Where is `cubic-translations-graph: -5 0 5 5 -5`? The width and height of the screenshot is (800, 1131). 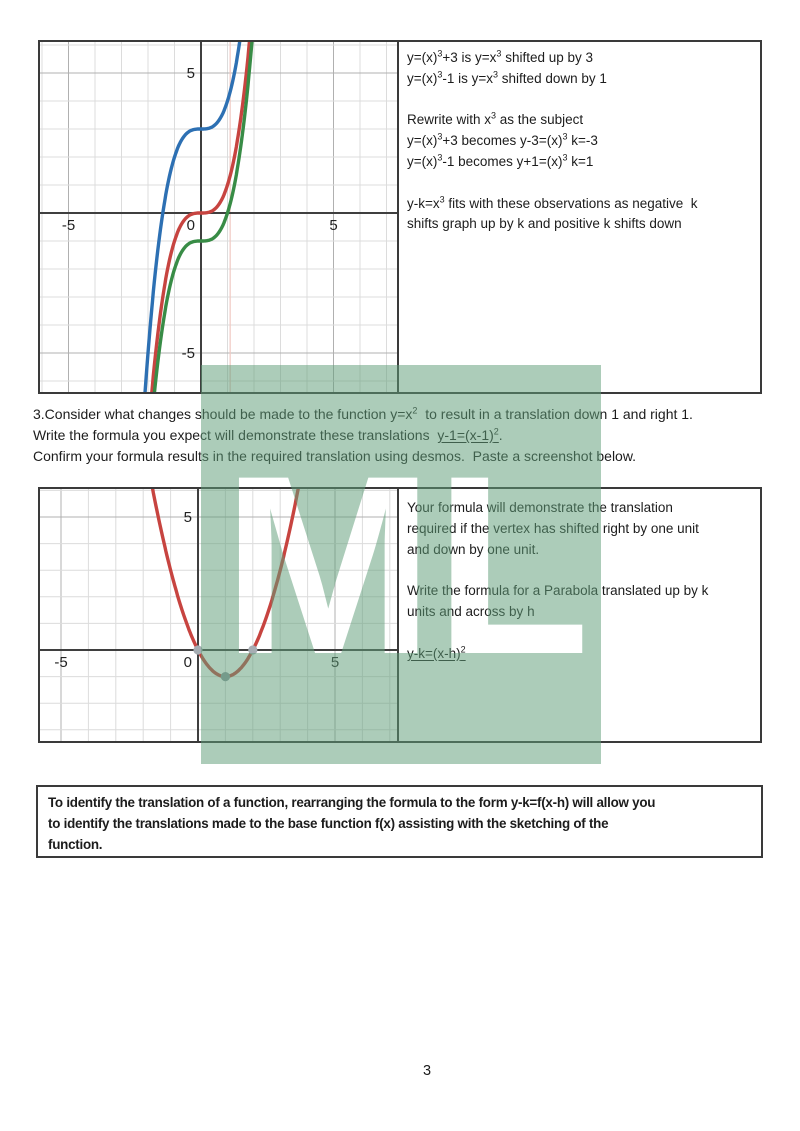 cubic-translations-graph: -5 0 5 5 -5 is located at coordinates (218, 217).